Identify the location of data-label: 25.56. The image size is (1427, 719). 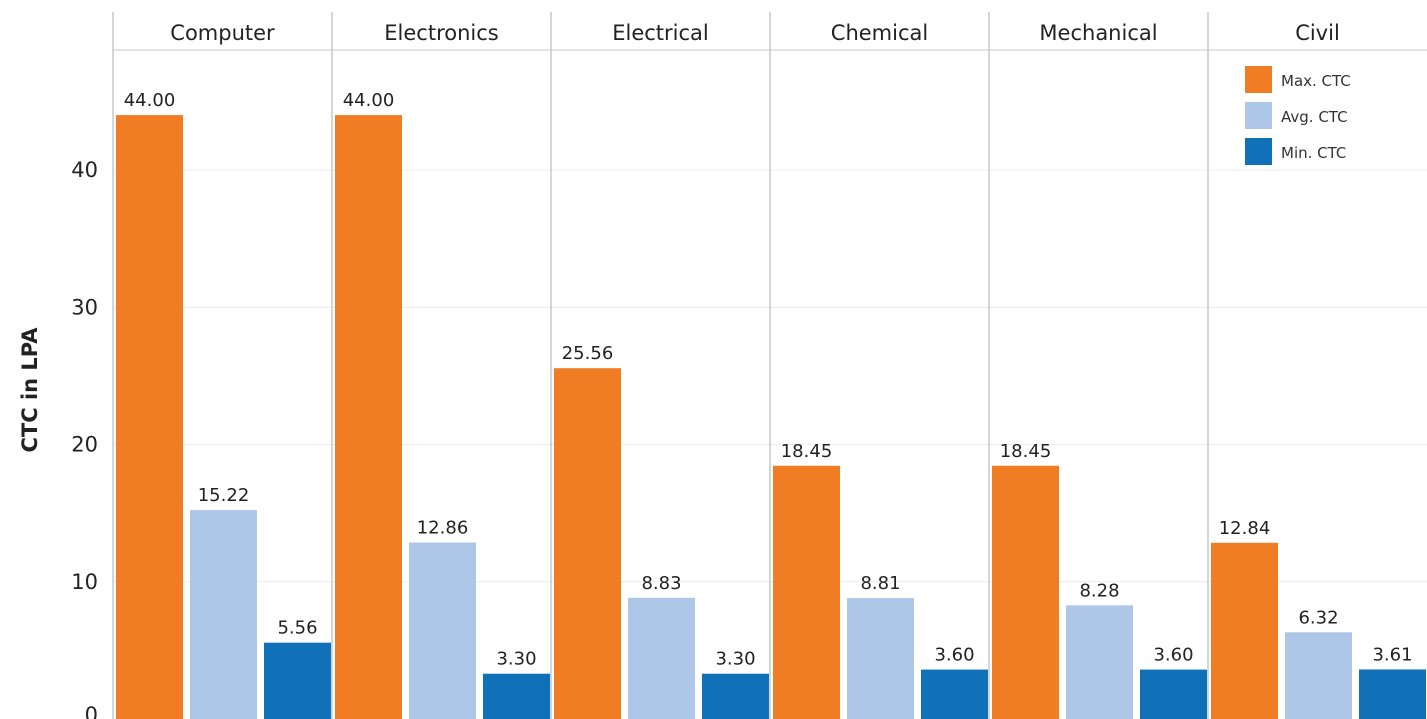
(588, 353).